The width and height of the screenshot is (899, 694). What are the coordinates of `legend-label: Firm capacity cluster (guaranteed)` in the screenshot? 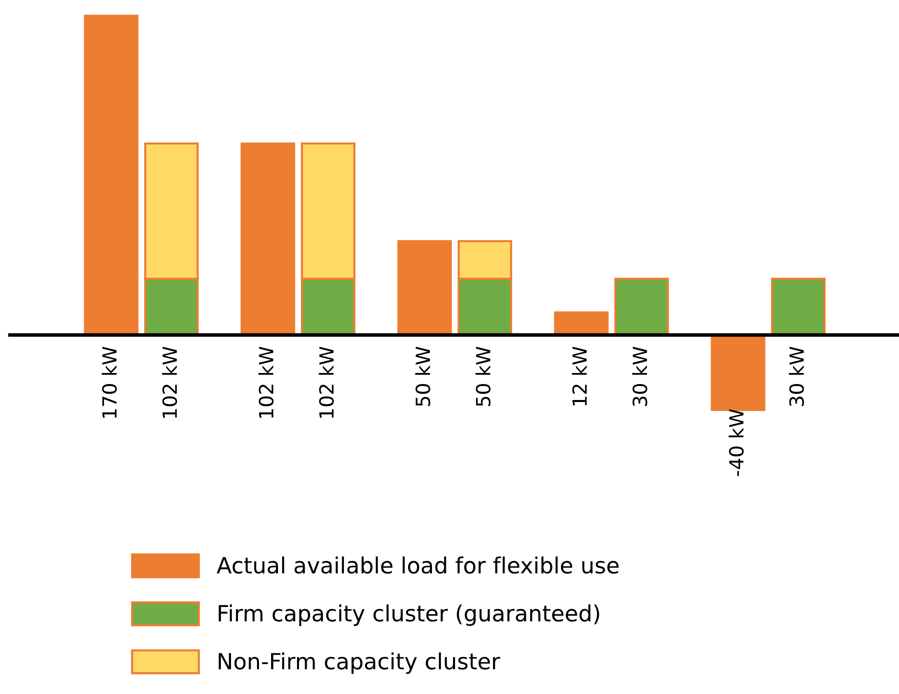 It's located at (409, 615).